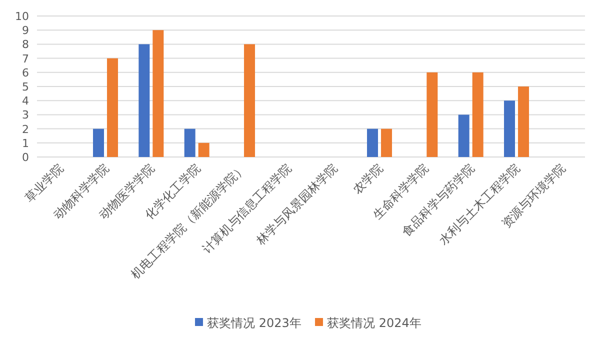 Image resolution: width=599 pixels, height=346 pixels. Describe the element at coordinates (25, 73) in the screenshot. I see `y-tick-label: 6` at that location.